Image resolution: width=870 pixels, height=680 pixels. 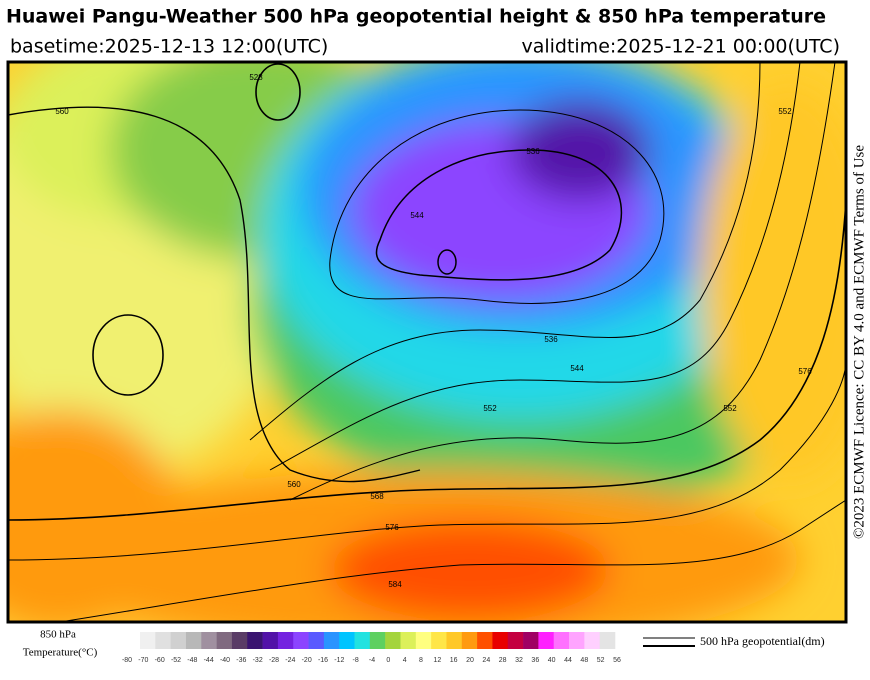 What do you see at coordinates (143, 660) in the screenshot?
I see `colorbar-tick-label: -70` at bounding box center [143, 660].